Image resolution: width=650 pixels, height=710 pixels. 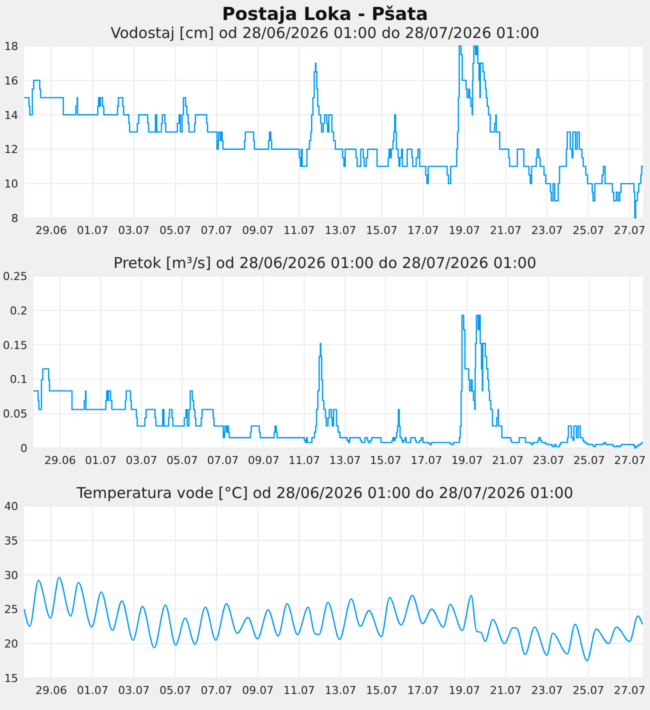 What do you see at coordinates (11, 184) in the screenshot?
I see `y-tick-label: 10` at bounding box center [11, 184].